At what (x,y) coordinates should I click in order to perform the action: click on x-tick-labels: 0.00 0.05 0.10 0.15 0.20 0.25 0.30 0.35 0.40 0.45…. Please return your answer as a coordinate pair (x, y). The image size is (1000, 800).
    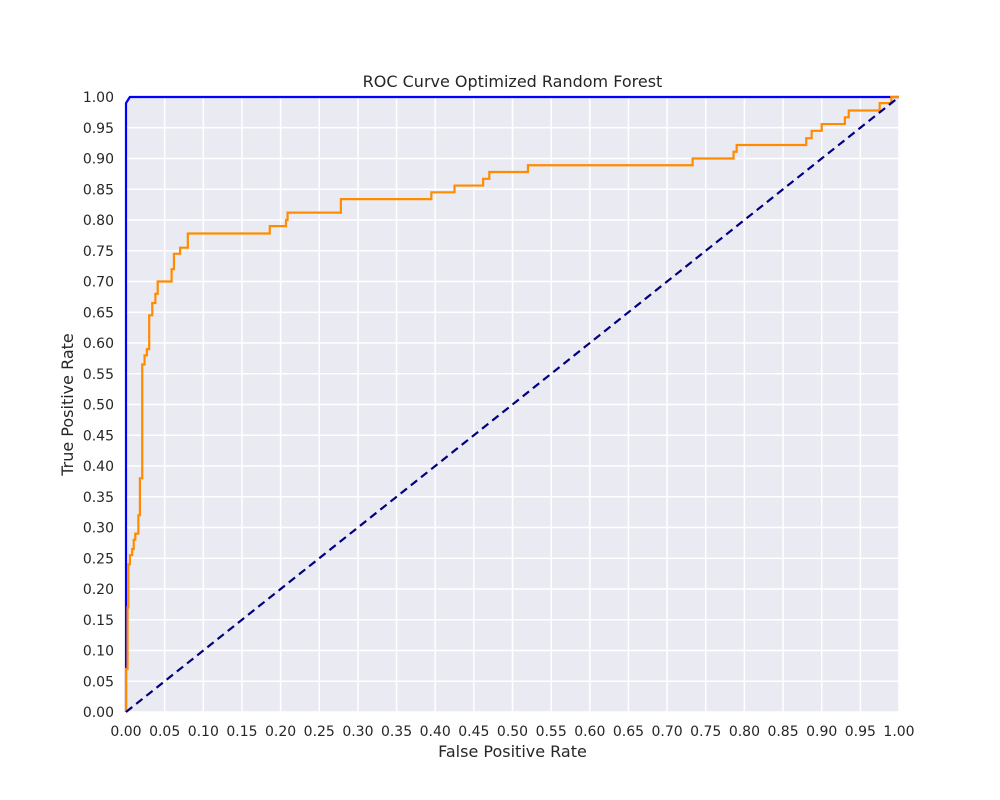
    Looking at the image, I should click on (512, 732).